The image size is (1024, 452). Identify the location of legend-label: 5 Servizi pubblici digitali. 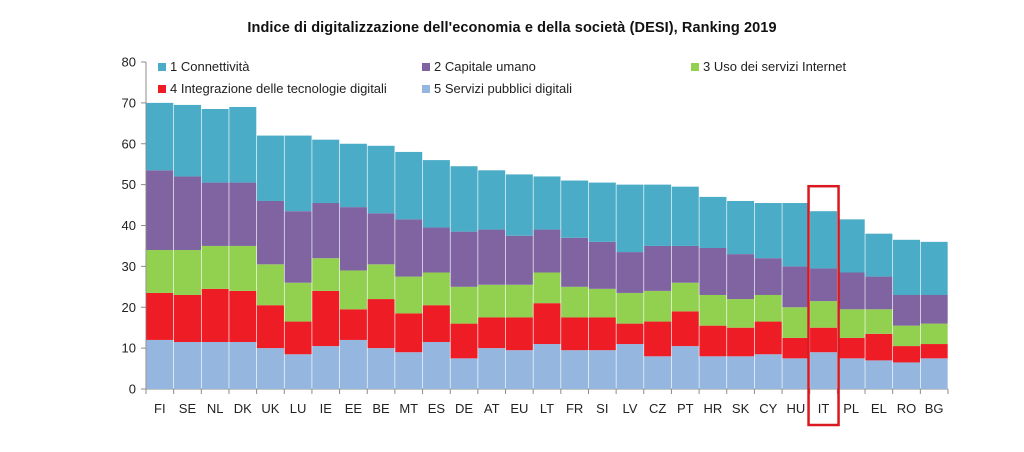
(503, 88).